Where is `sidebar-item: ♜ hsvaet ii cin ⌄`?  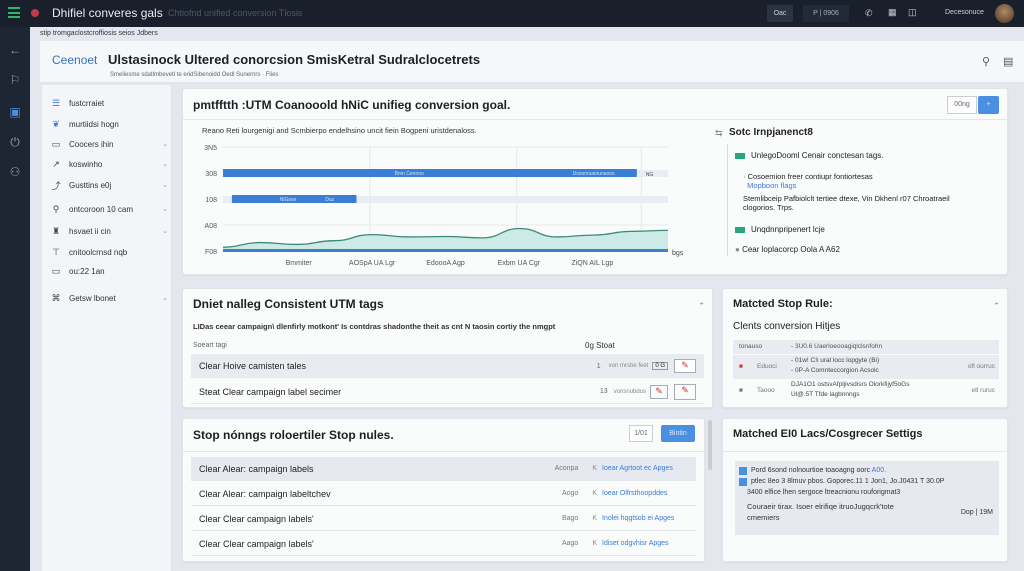
sidebar-item: ♜ hsvaet ii cin ⌄ is located at coordinates (109, 231).